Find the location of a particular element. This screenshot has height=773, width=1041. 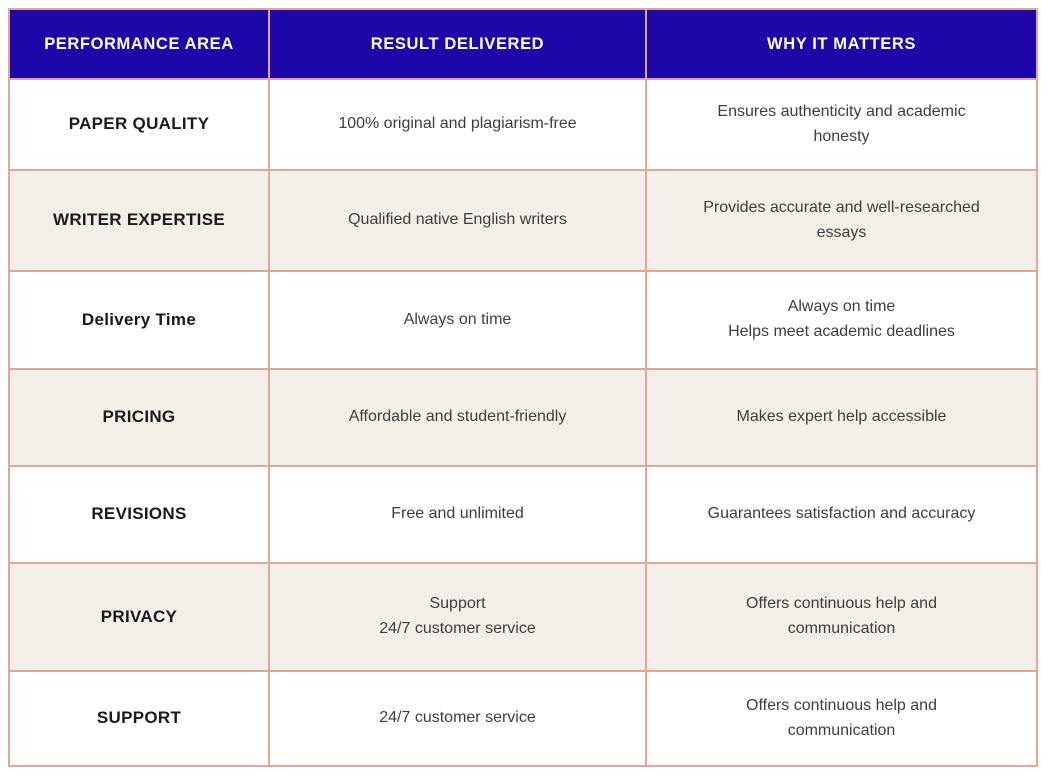

cell-why: Guarantees satisfaction and accuracy is located at coordinates (841, 514).